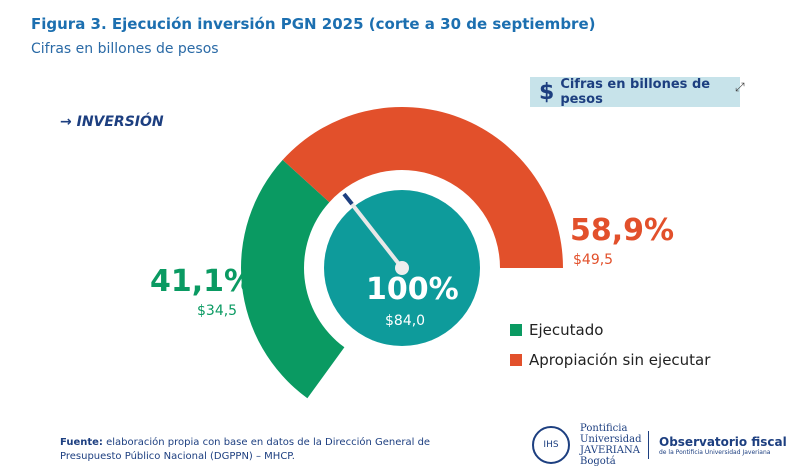  Describe the element at coordinates (202, 281) in the screenshot. I see `executed-percent: 41,1%` at that location.